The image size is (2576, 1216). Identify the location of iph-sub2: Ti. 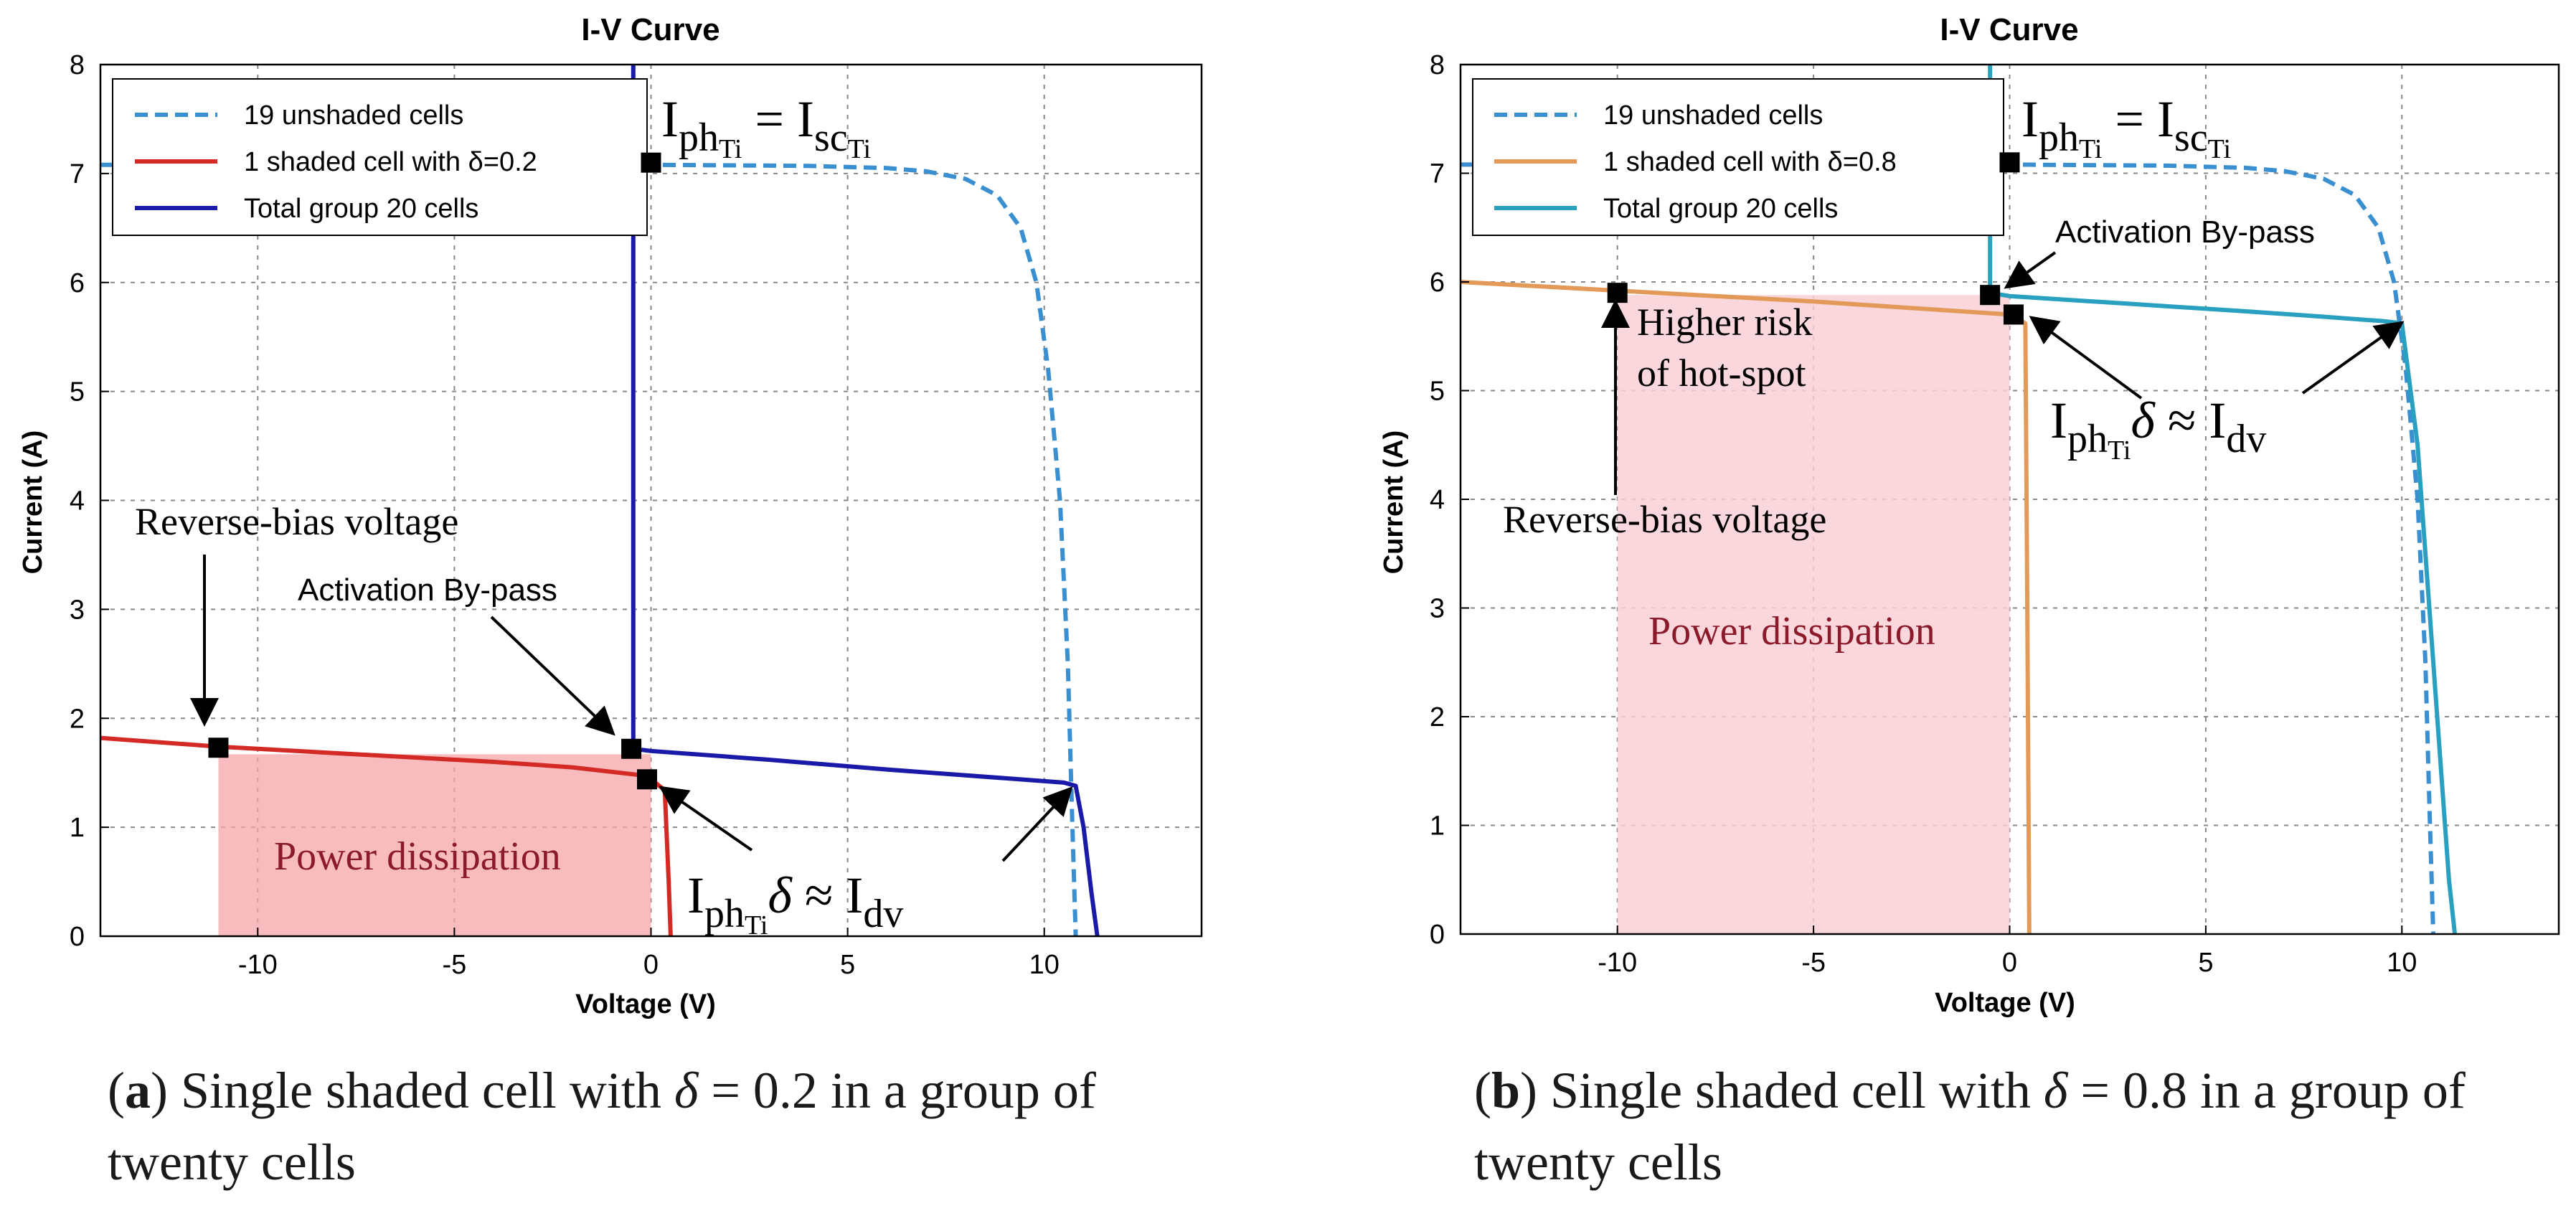
(756, 925).